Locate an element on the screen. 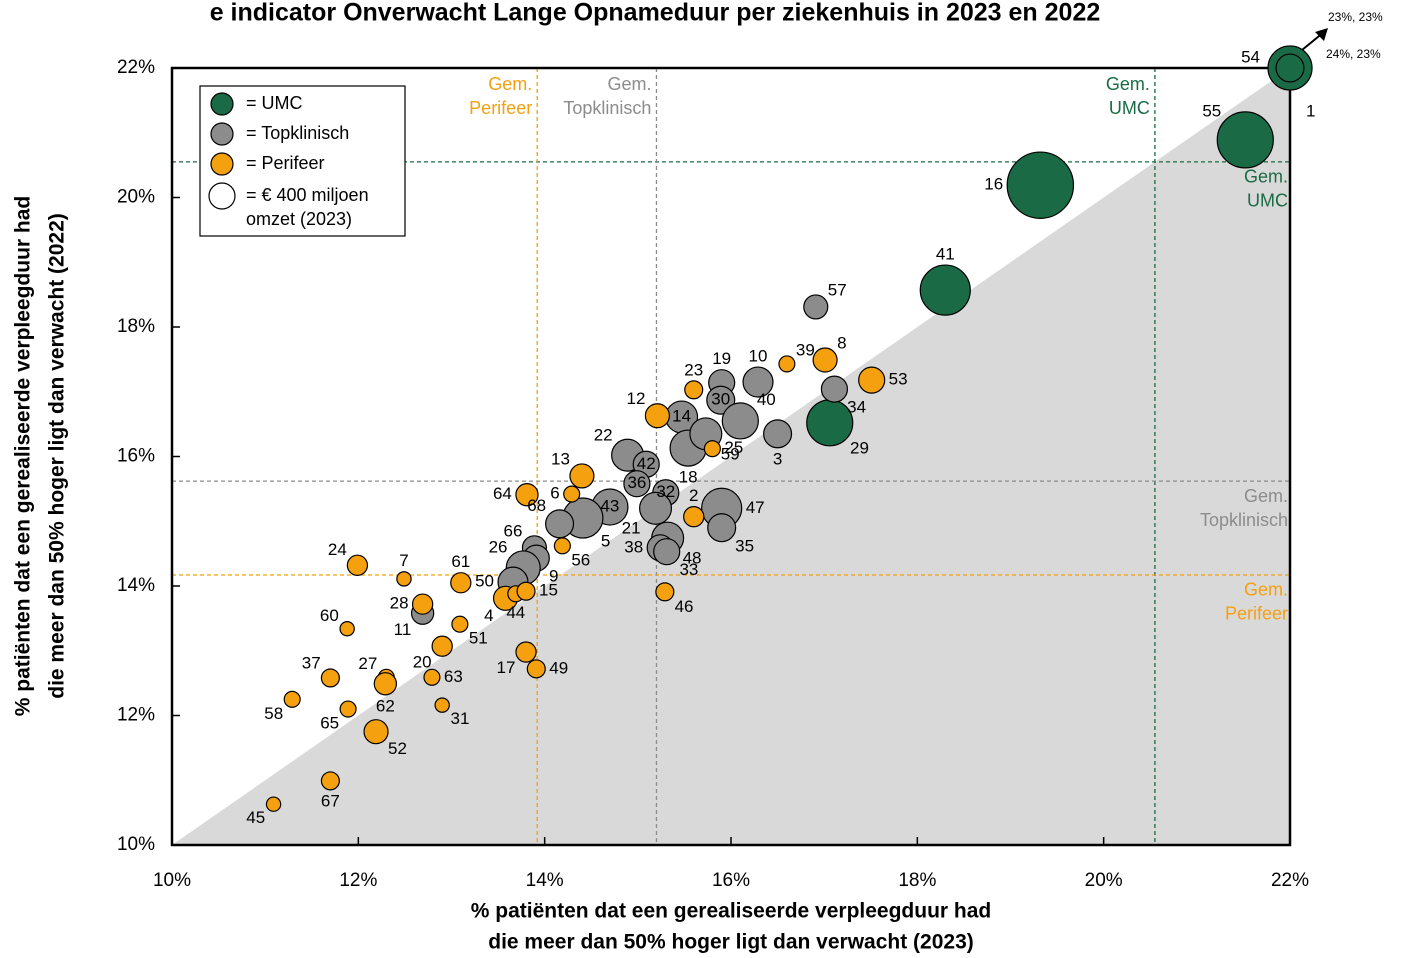  point-label: 23 is located at coordinates (693, 369).